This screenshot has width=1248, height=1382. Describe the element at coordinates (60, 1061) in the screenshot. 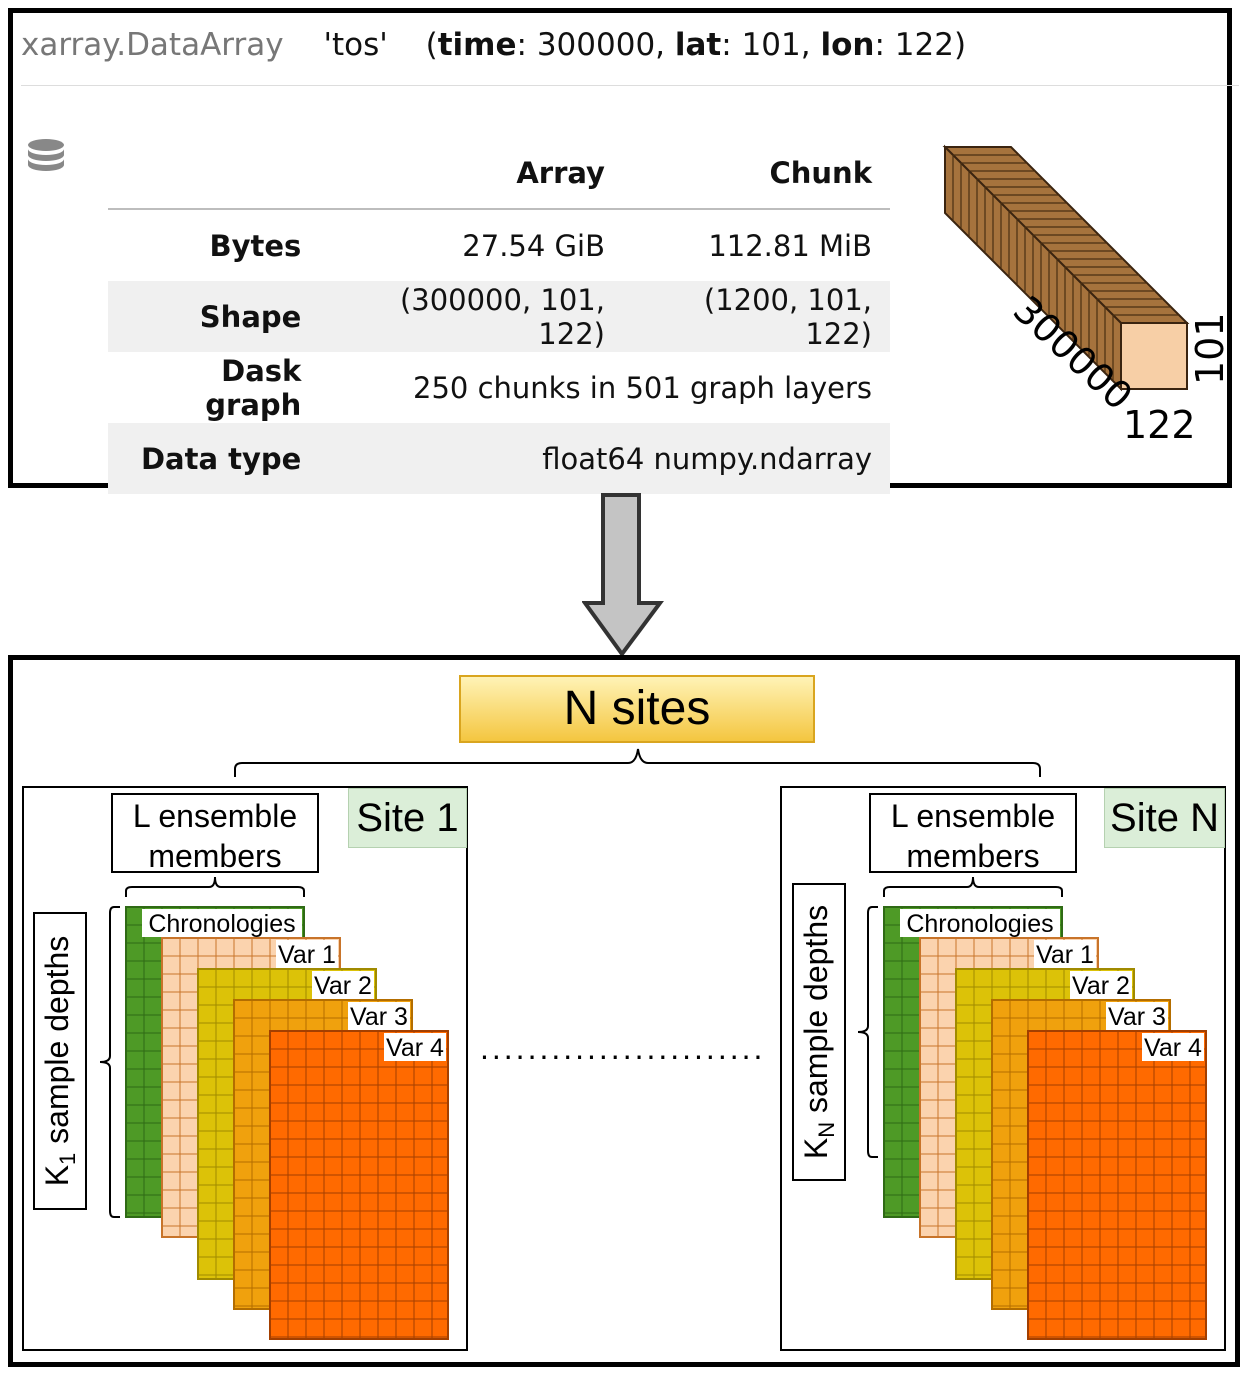

I see `site-1-depth-box: K1 sample depths` at that location.